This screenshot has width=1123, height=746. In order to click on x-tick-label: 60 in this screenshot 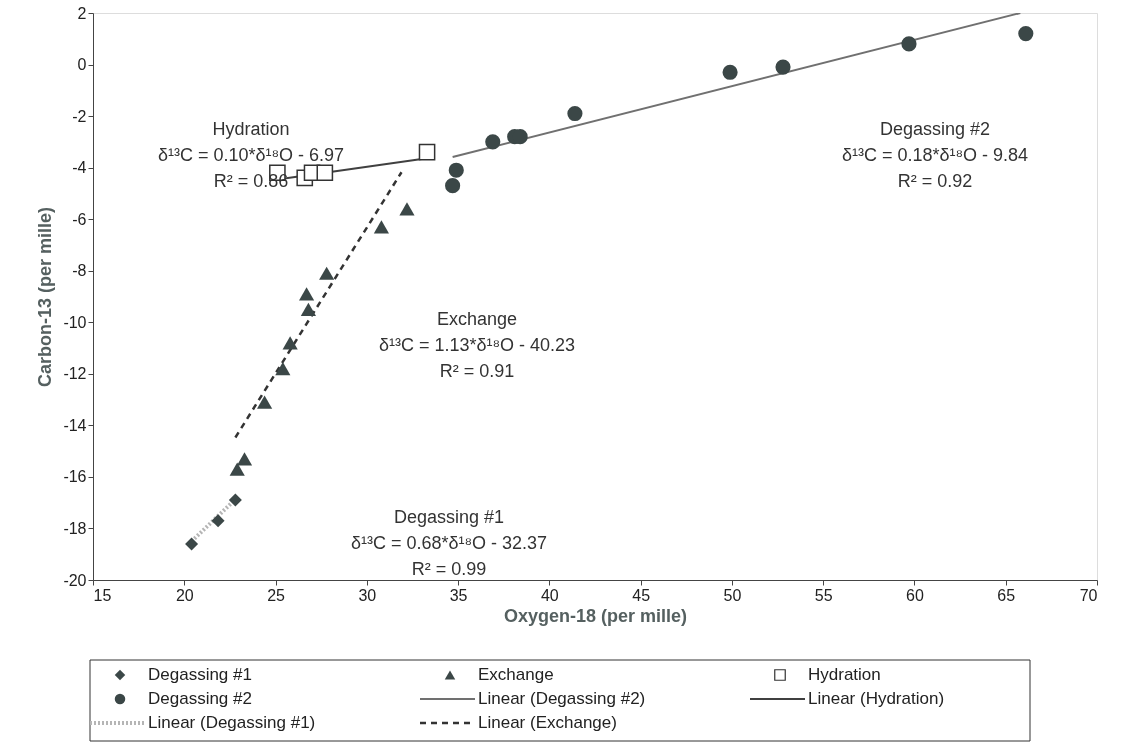, I will do `click(915, 595)`.